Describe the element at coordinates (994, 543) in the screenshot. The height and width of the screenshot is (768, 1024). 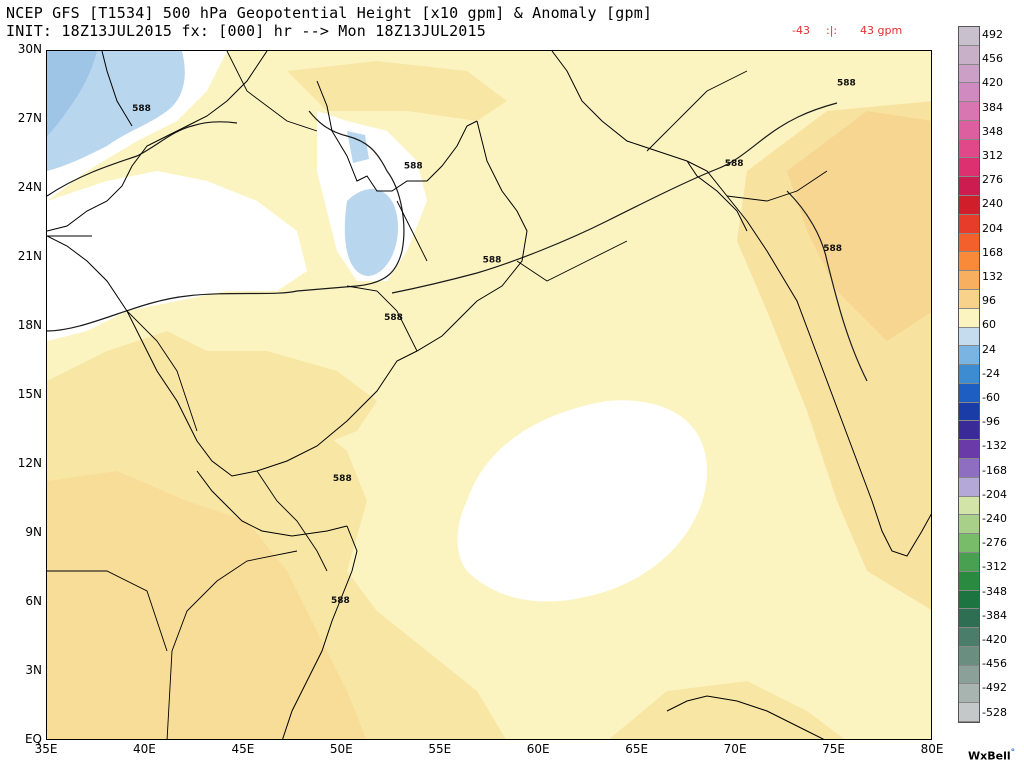
I see `colorbar-label: -276` at that location.